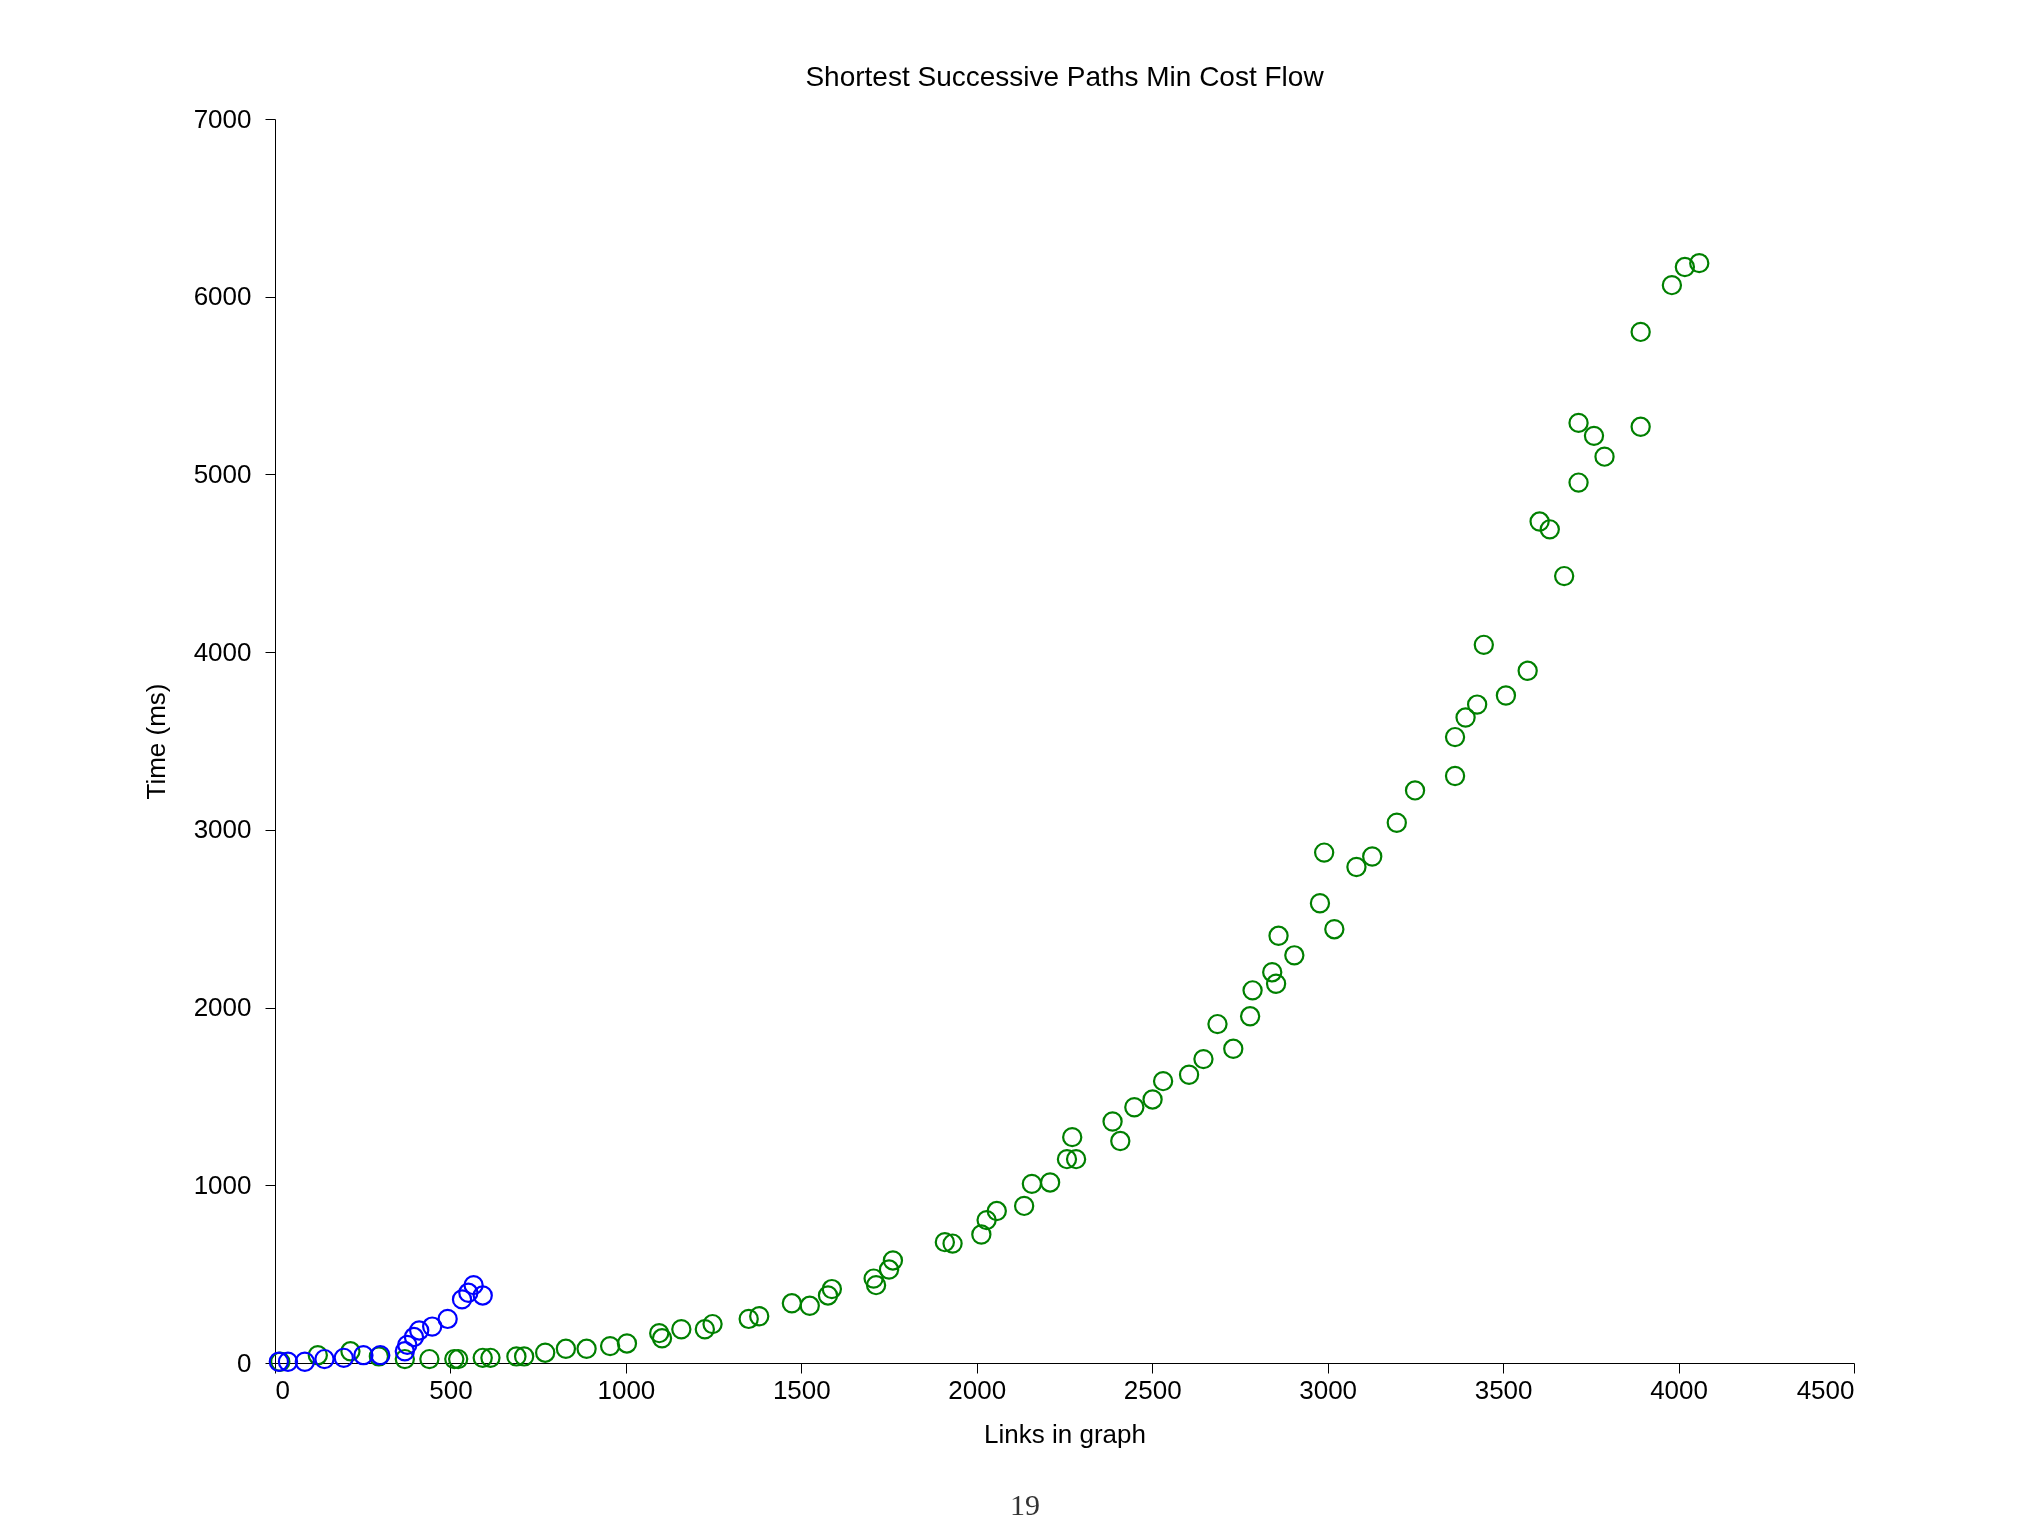  Describe the element at coordinates (1679, 1389) in the screenshot. I see `x-tick-label: 4000` at that location.